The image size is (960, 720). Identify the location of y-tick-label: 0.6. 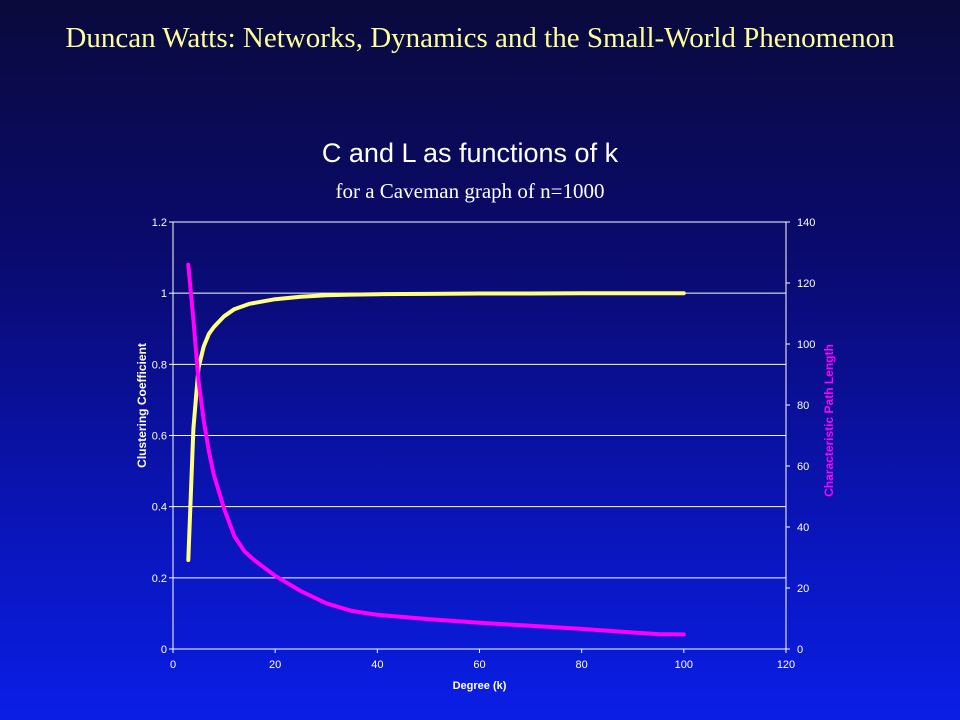
(159, 437).